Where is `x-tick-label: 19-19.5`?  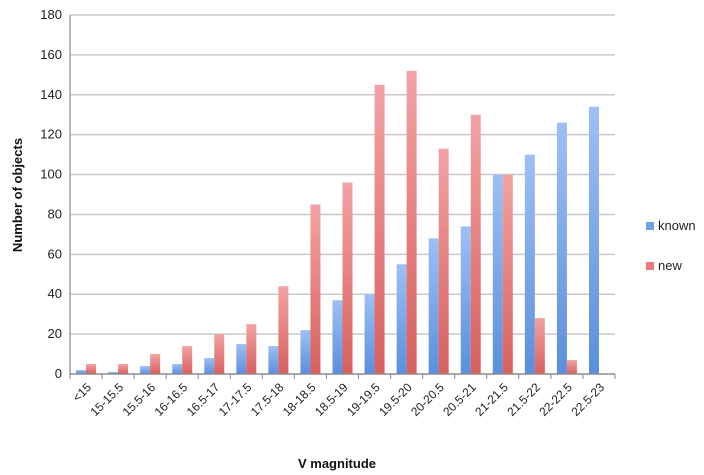
x-tick-label: 19-19.5 is located at coordinates (363, 399).